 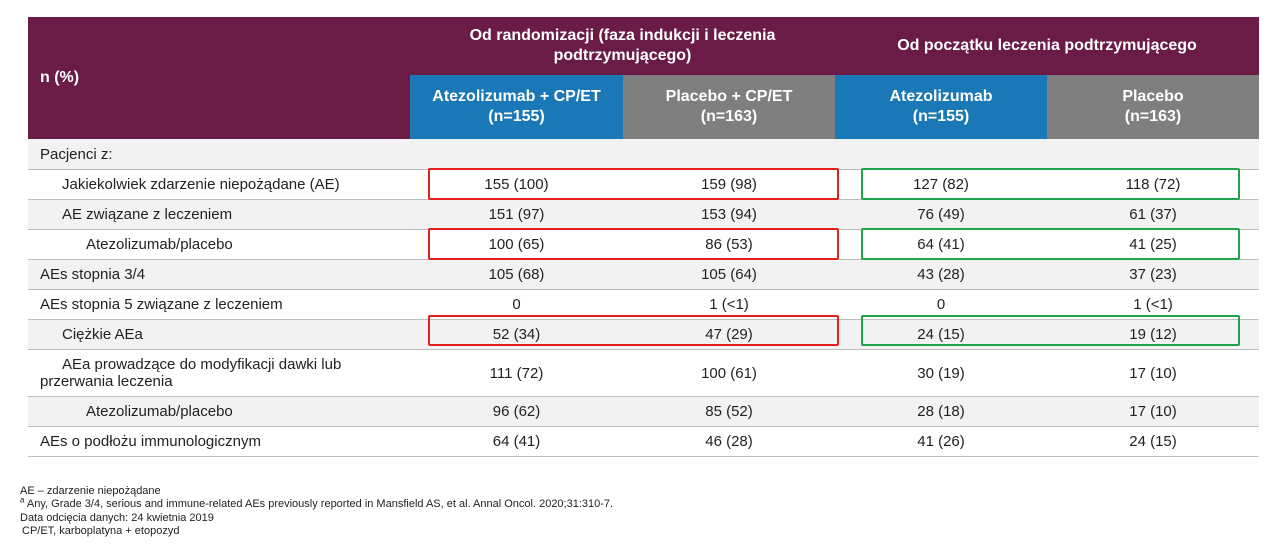 What do you see at coordinates (941, 214) in the screenshot?
I see `cell-value: 76 (49)` at bounding box center [941, 214].